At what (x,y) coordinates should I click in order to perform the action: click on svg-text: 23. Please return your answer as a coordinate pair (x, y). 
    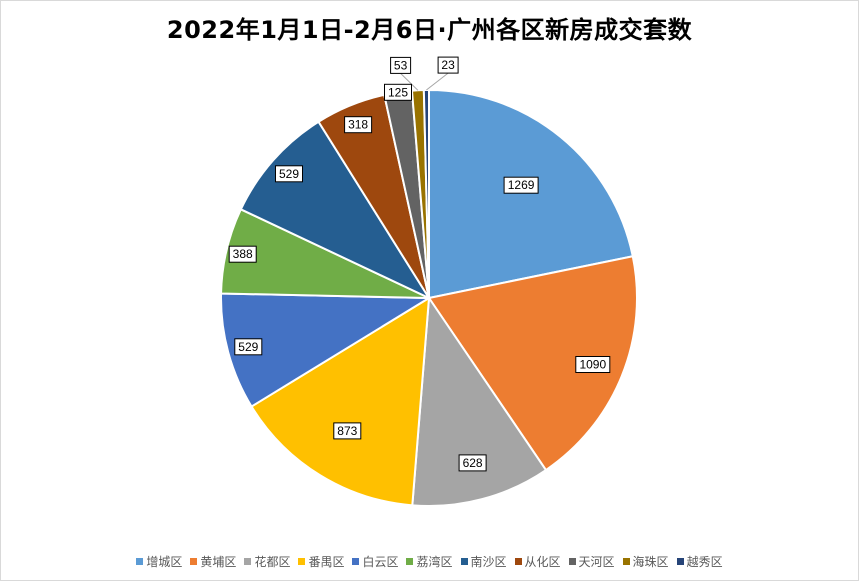
    Looking at the image, I should click on (448, 65).